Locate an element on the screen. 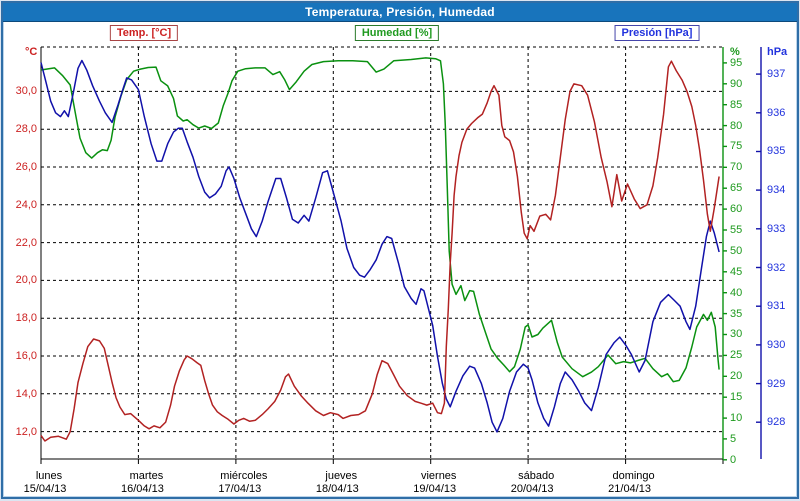 Image resolution: width=800 pixels, height=501 pixels. pressure-tick-label: 929 is located at coordinates (776, 383).